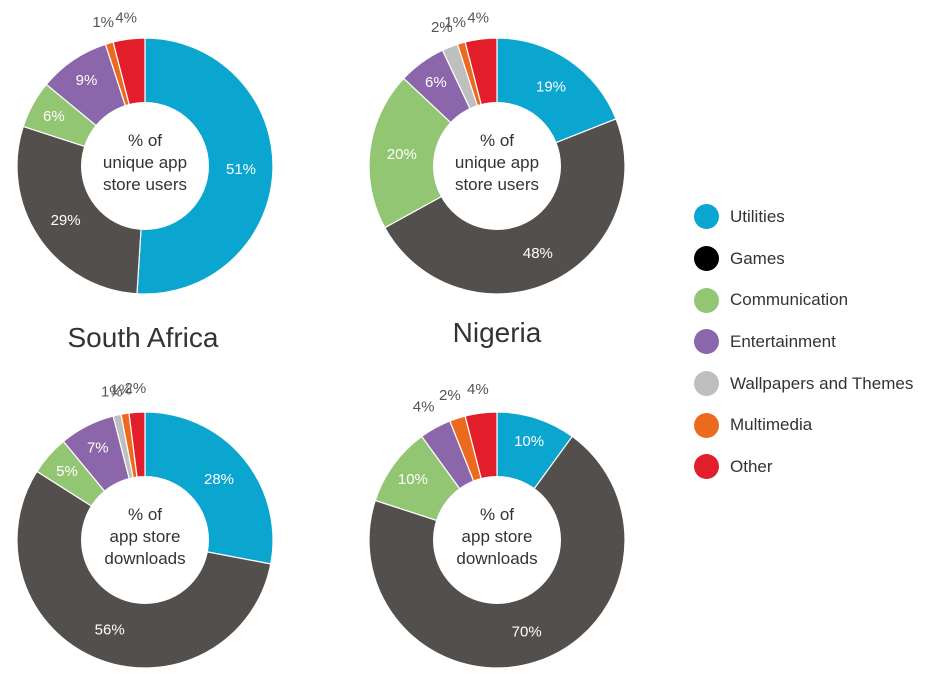  I want to click on slice-label-communication: 5%, so click(67, 471).